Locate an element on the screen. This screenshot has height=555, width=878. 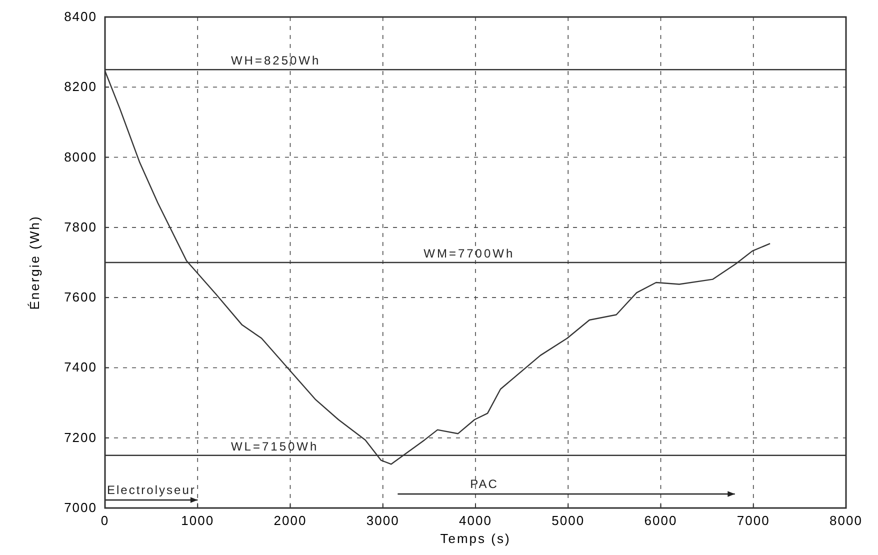
y-tick-label: 7400 is located at coordinates (80, 367).